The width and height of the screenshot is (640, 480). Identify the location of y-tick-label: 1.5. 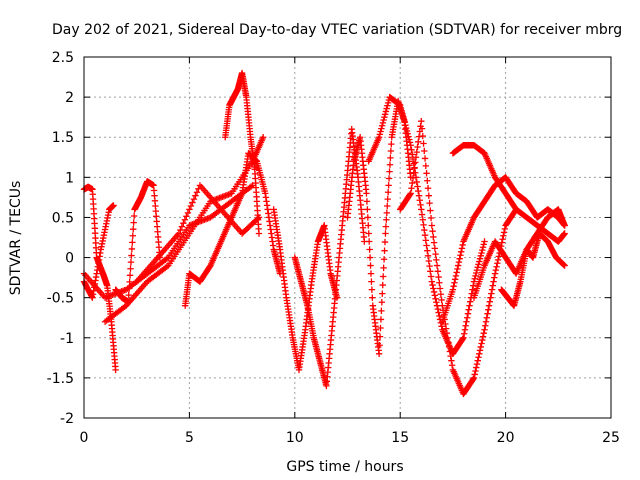
(63, 138).